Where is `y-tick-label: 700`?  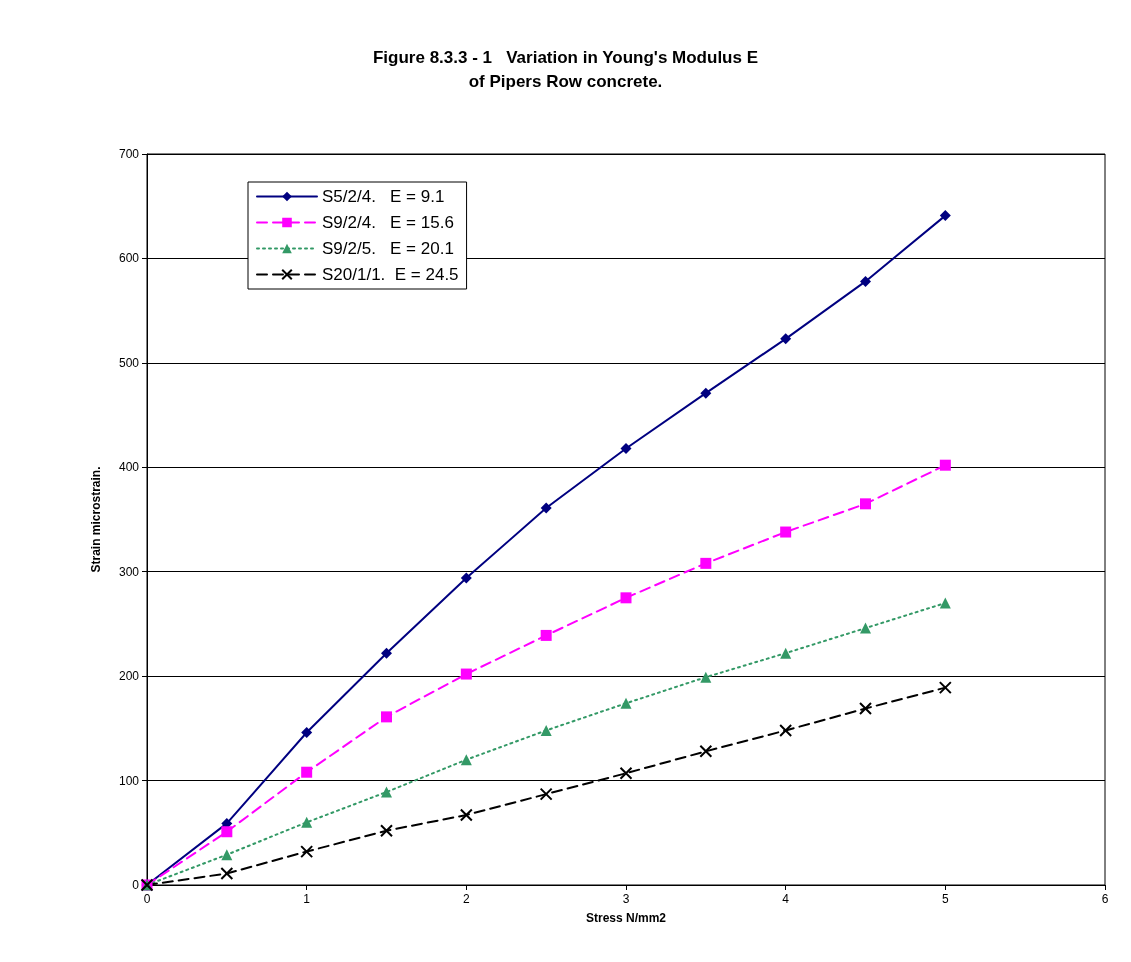 y-tick-label: 700 is located at coordinates (129, 154).